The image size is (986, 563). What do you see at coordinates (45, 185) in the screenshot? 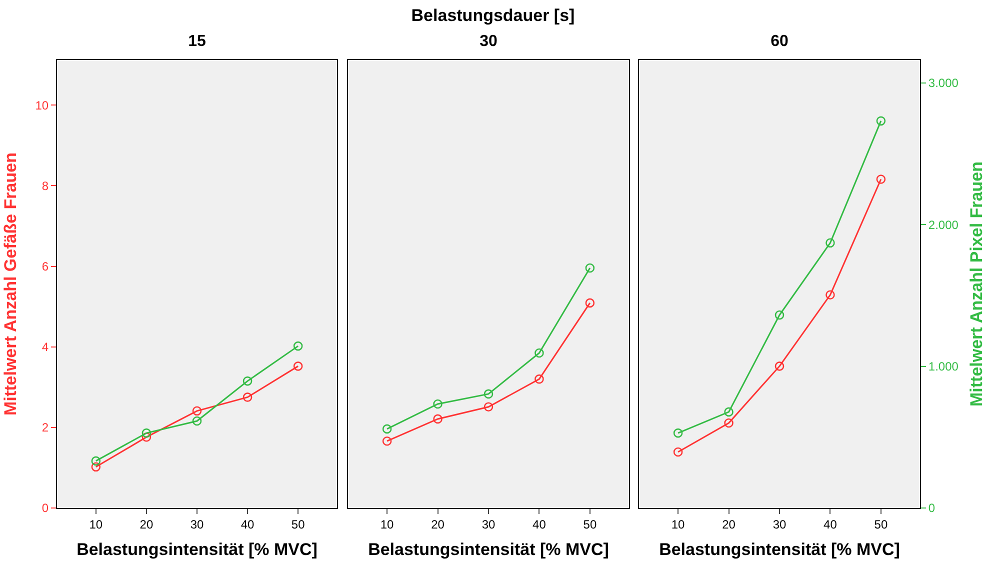
I see `y-tick-label: 8` at bounding box center [45, 185].